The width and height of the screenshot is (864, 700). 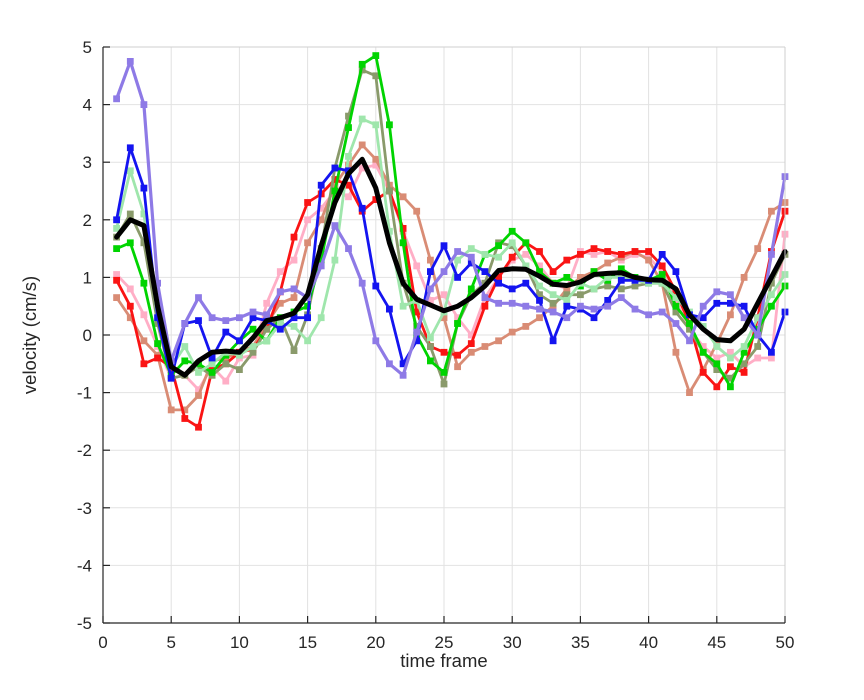 I want to click on x-tick-label: 10, so click(x=239, y=642).